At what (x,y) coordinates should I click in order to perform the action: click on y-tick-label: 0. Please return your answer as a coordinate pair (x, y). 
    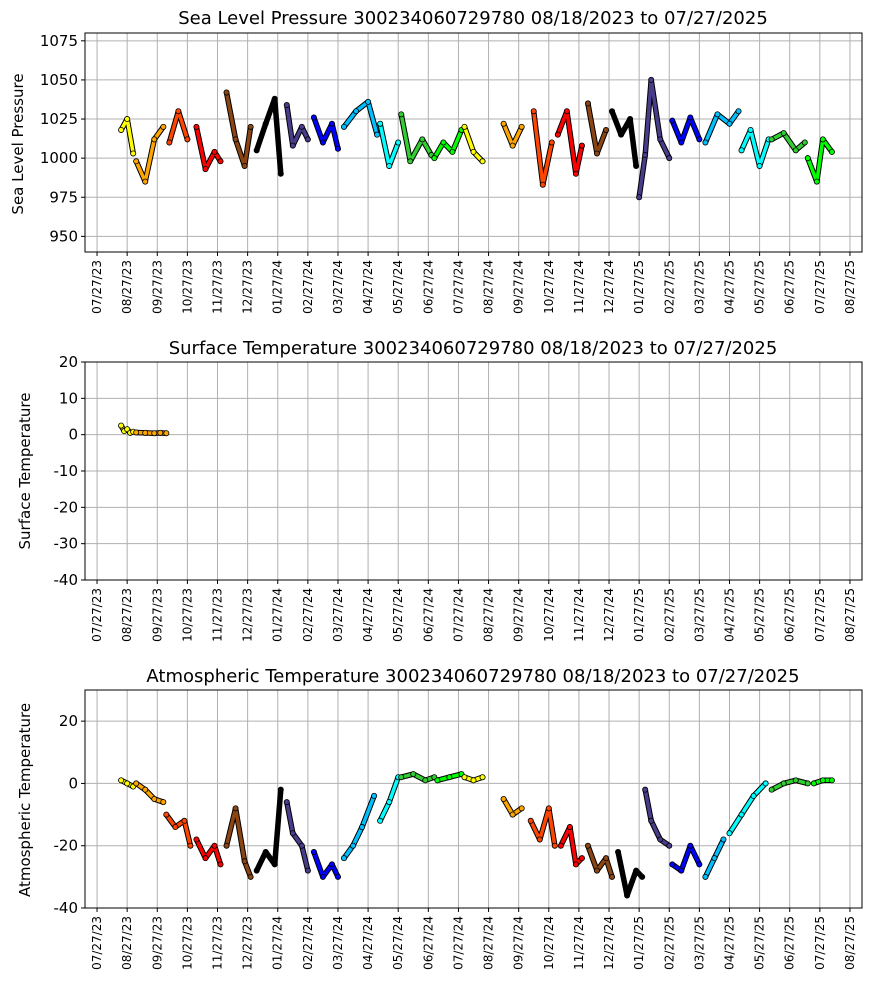
    Looking at the image, I should click on (73, 783).